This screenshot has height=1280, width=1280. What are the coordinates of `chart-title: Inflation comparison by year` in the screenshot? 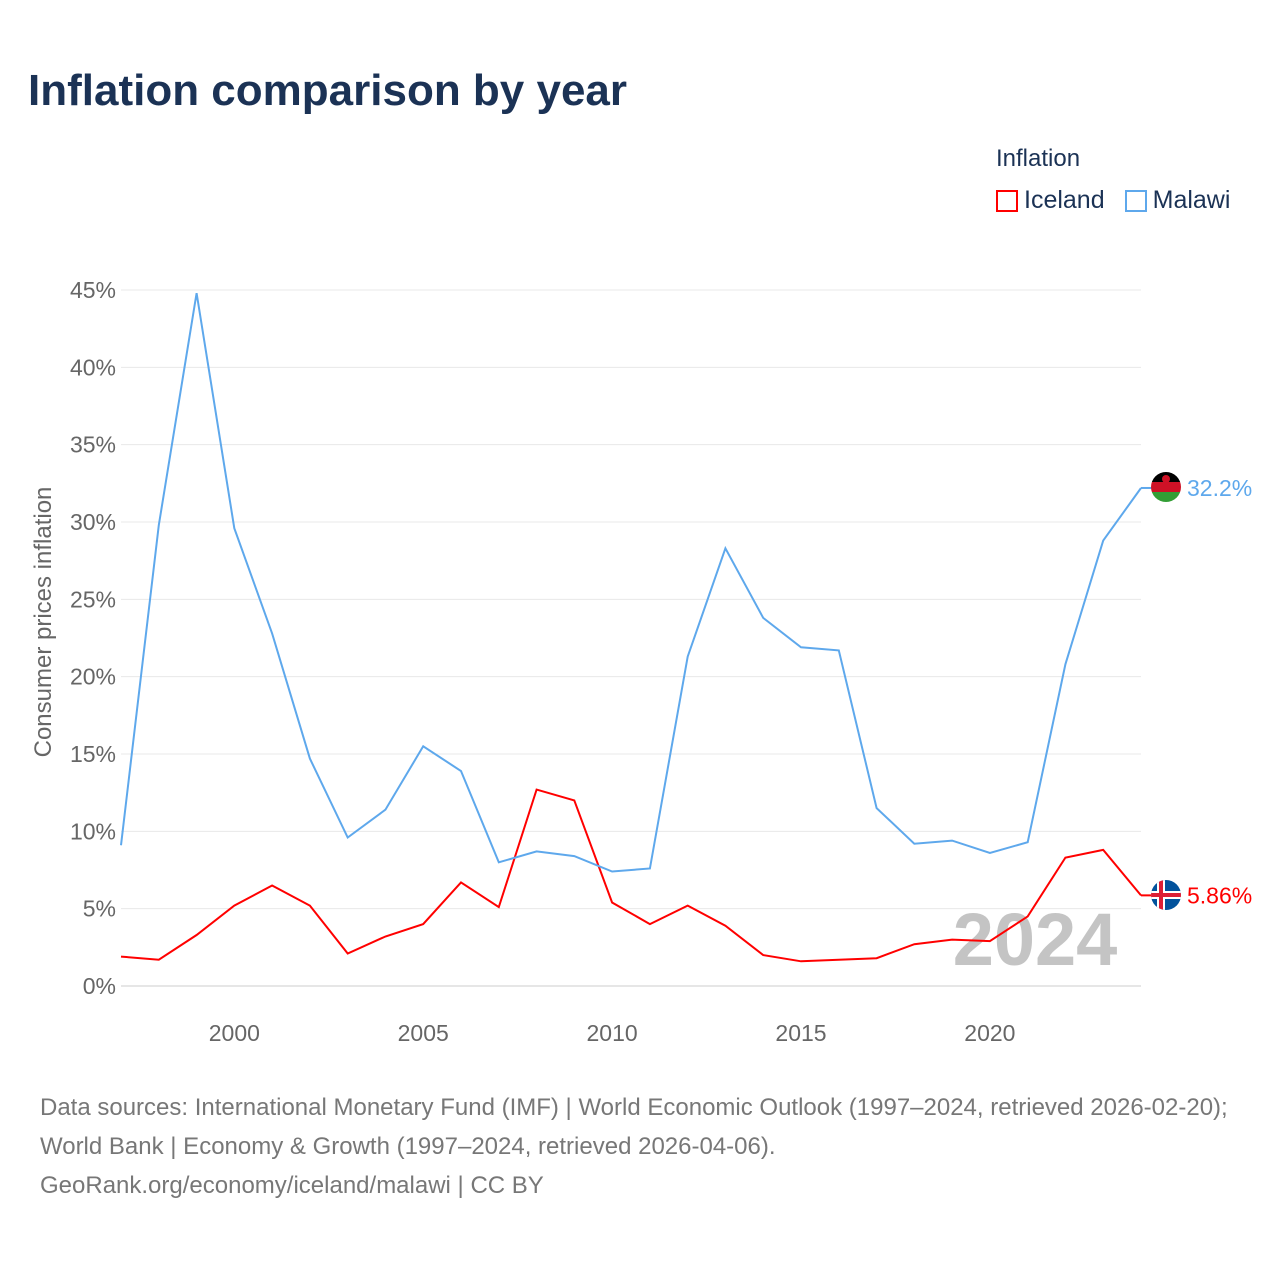 It's located at (328, 90).